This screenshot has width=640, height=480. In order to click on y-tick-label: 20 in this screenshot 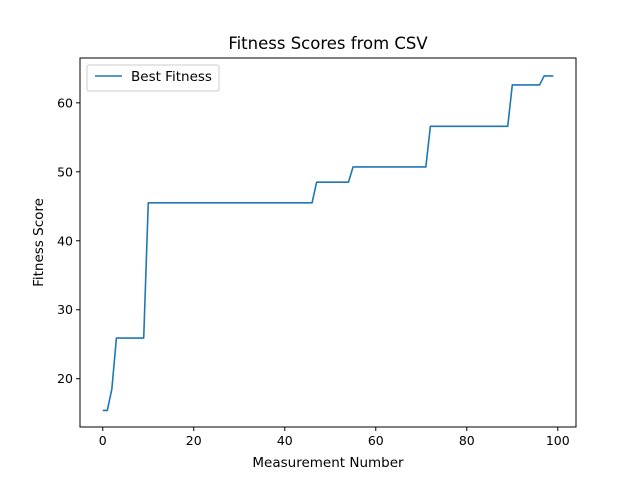, I will do `click(65, 378)`.